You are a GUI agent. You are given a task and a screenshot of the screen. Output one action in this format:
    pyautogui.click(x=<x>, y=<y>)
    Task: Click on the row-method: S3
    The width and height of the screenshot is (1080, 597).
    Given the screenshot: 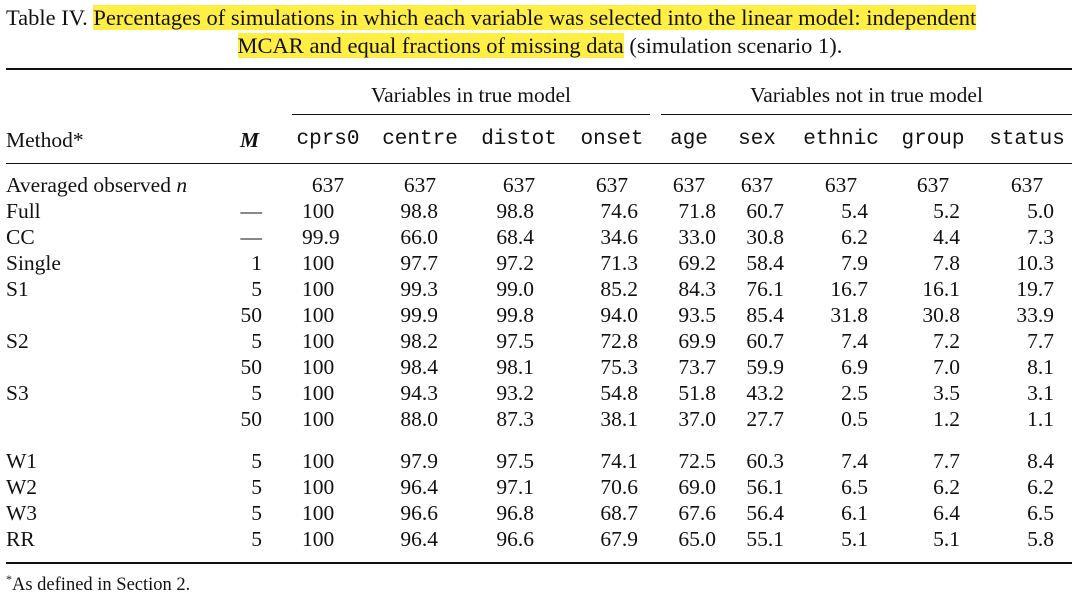 What is the action you would take?
    pyautogui.click(x=17, y=393)
    